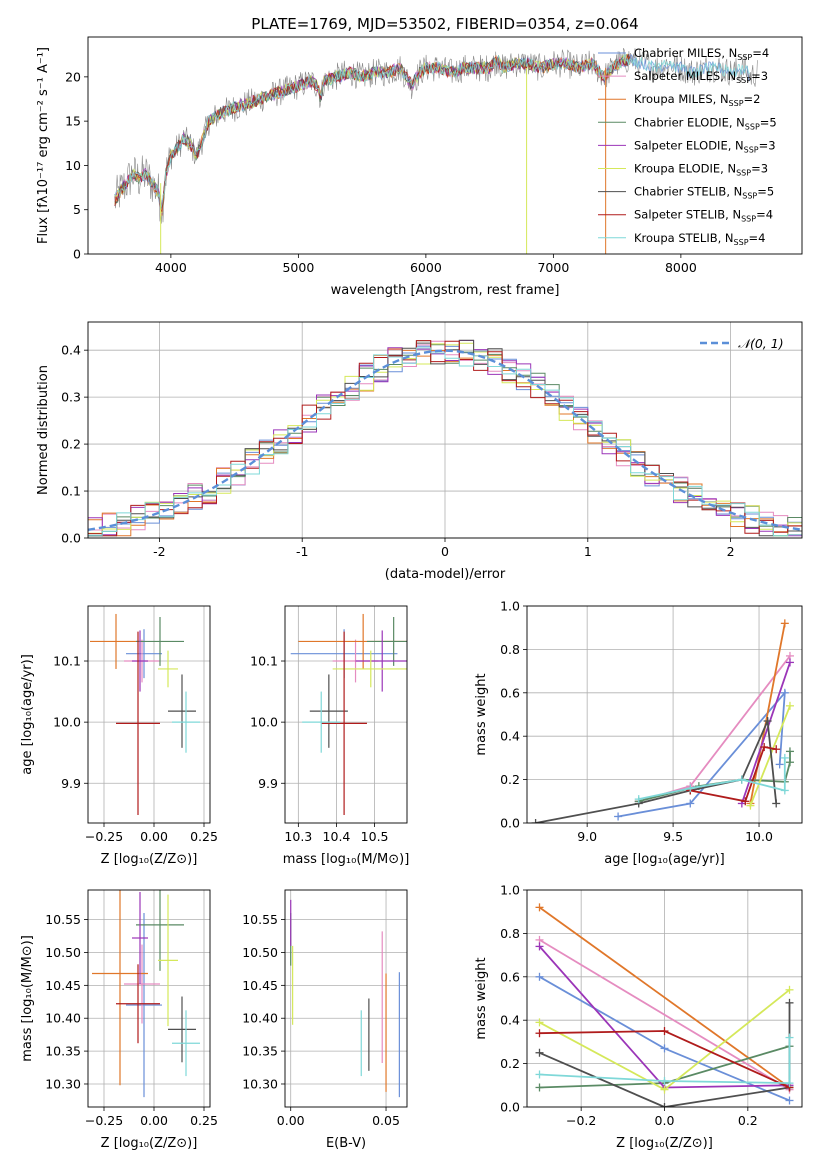  I want to click on x-tick-label: 7000, so click(553, 267).